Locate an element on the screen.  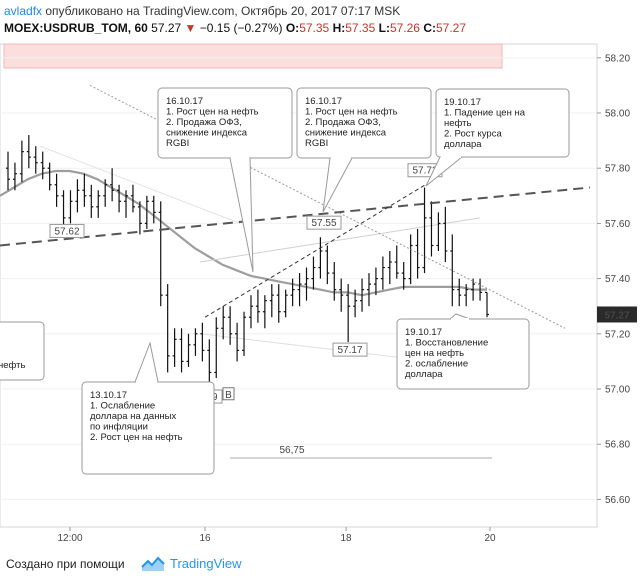
callout-line: доллара is located at coordinates (463, 144).